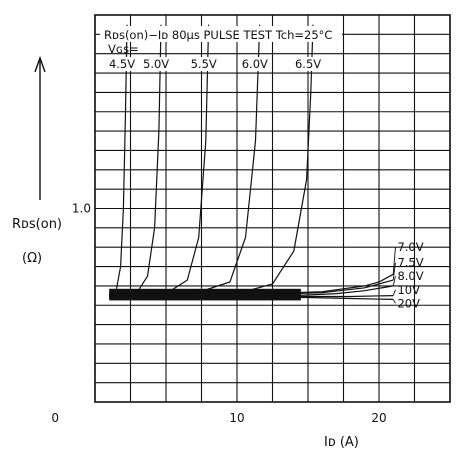  Describe the element at coordinates (123, 49) in the screenshot. I see `vgs-prefix-label: Vɢs=` at that location.